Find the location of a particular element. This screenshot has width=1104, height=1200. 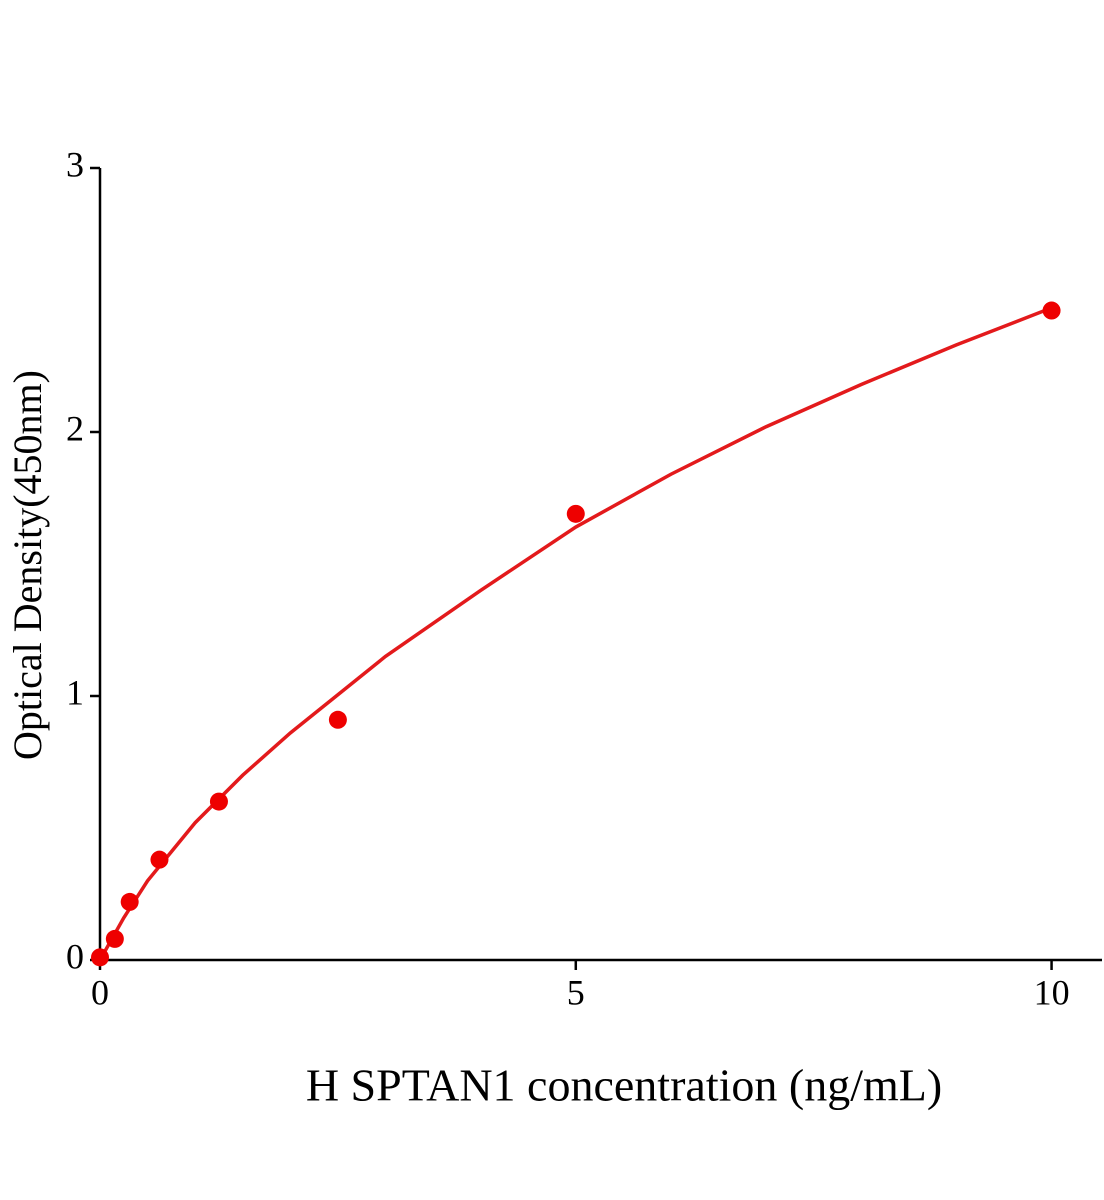

y-tick-label: 2 is located at coordinates (75, 428).